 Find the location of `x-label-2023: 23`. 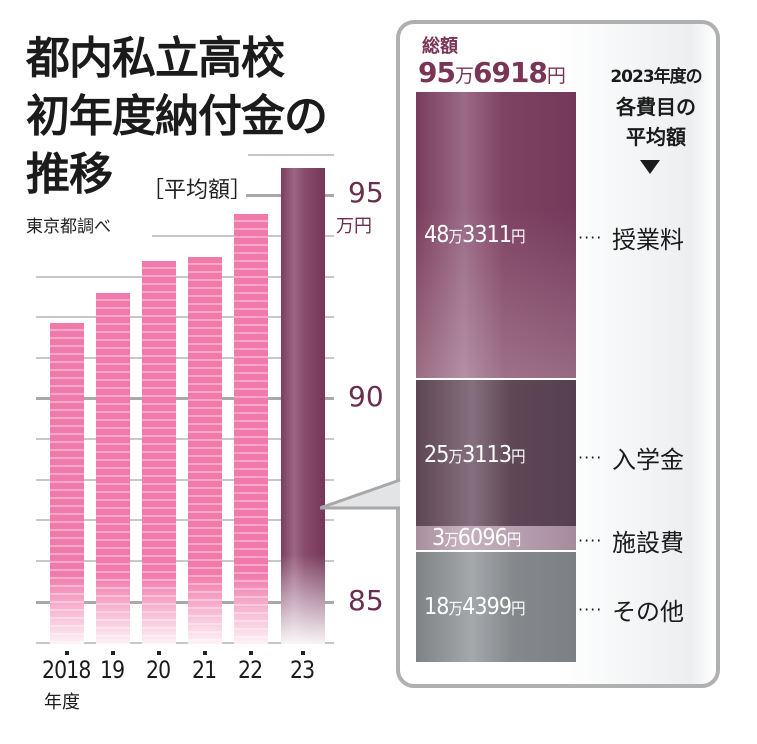

x-label-2023: 23 is located at coordinates (302, 670).